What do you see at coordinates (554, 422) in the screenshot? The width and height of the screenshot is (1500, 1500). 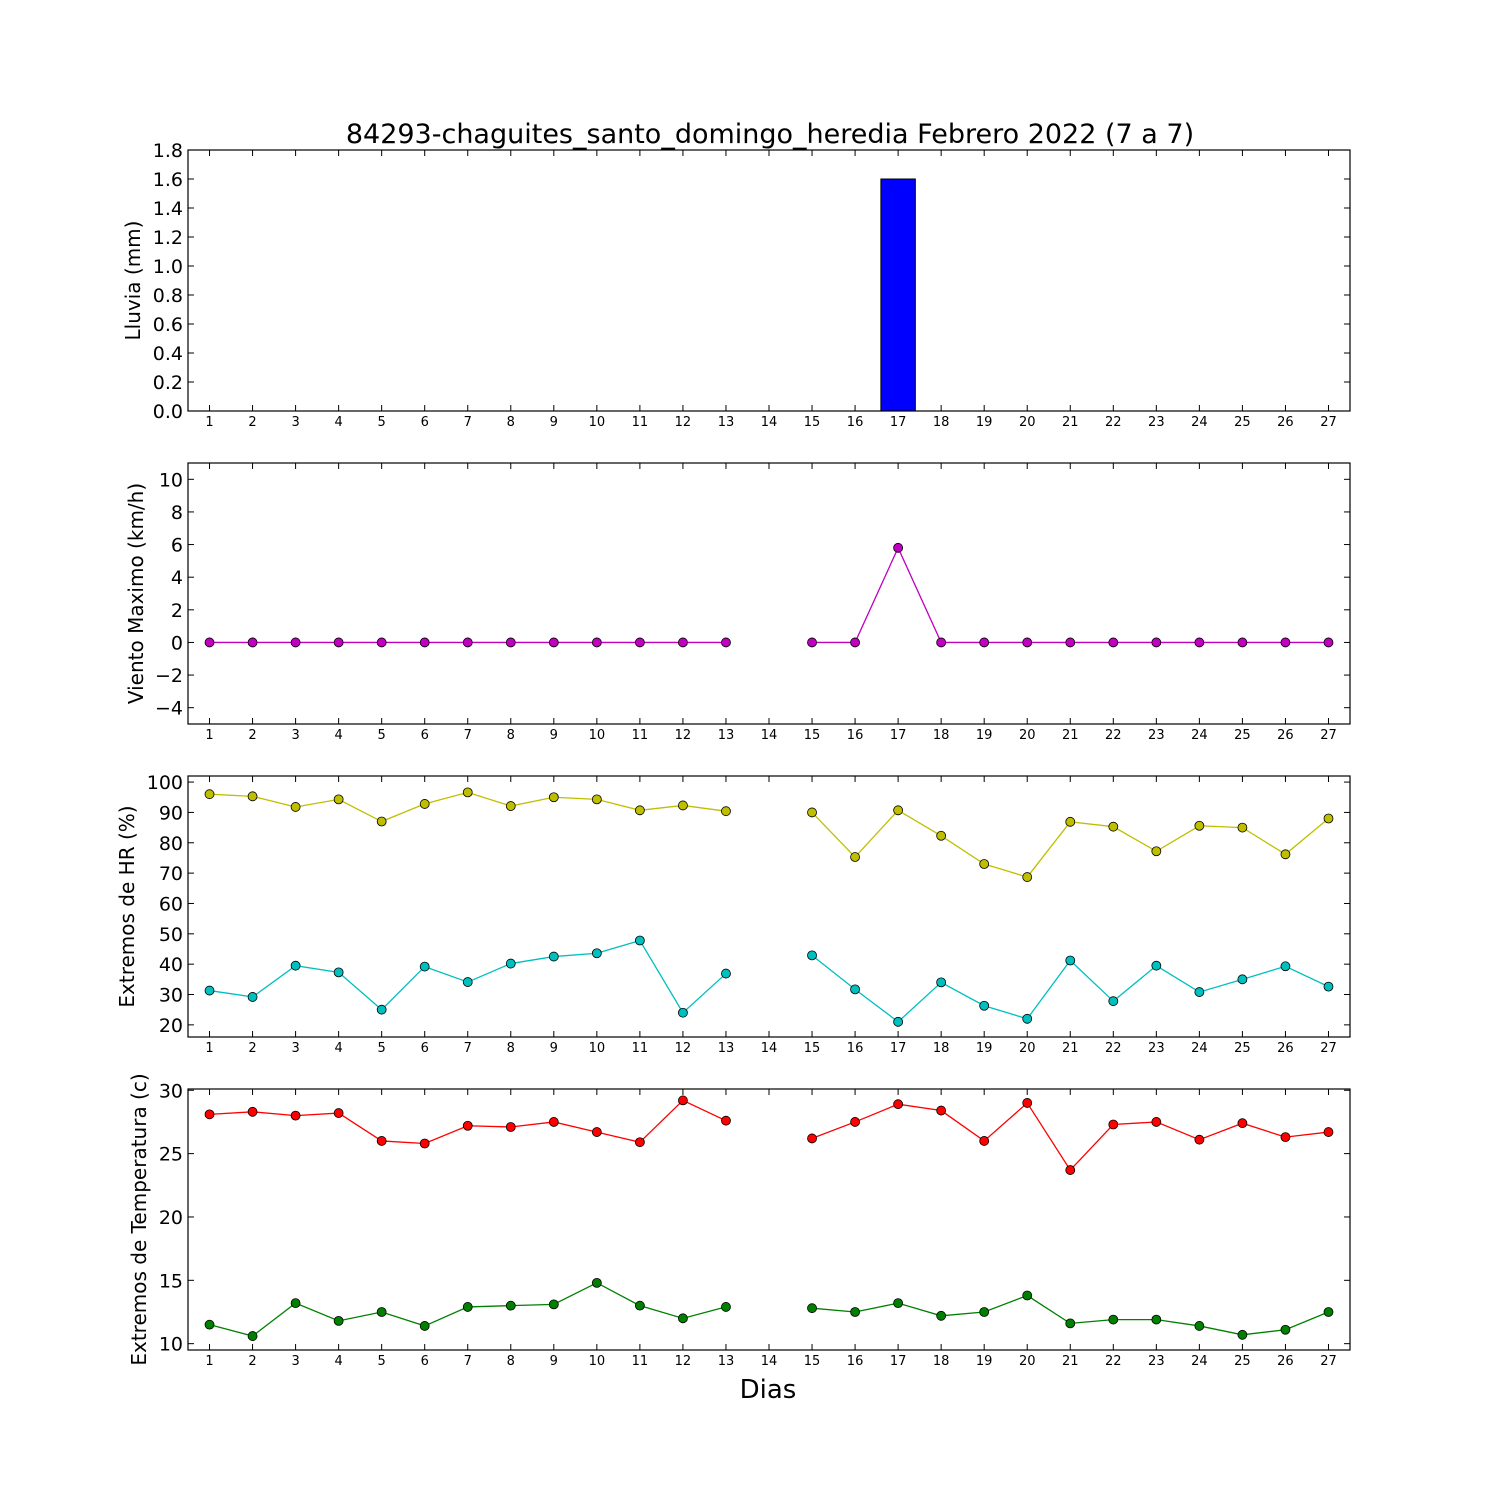 I see `x-tick-label: 9` at bounding box center [554, 422].